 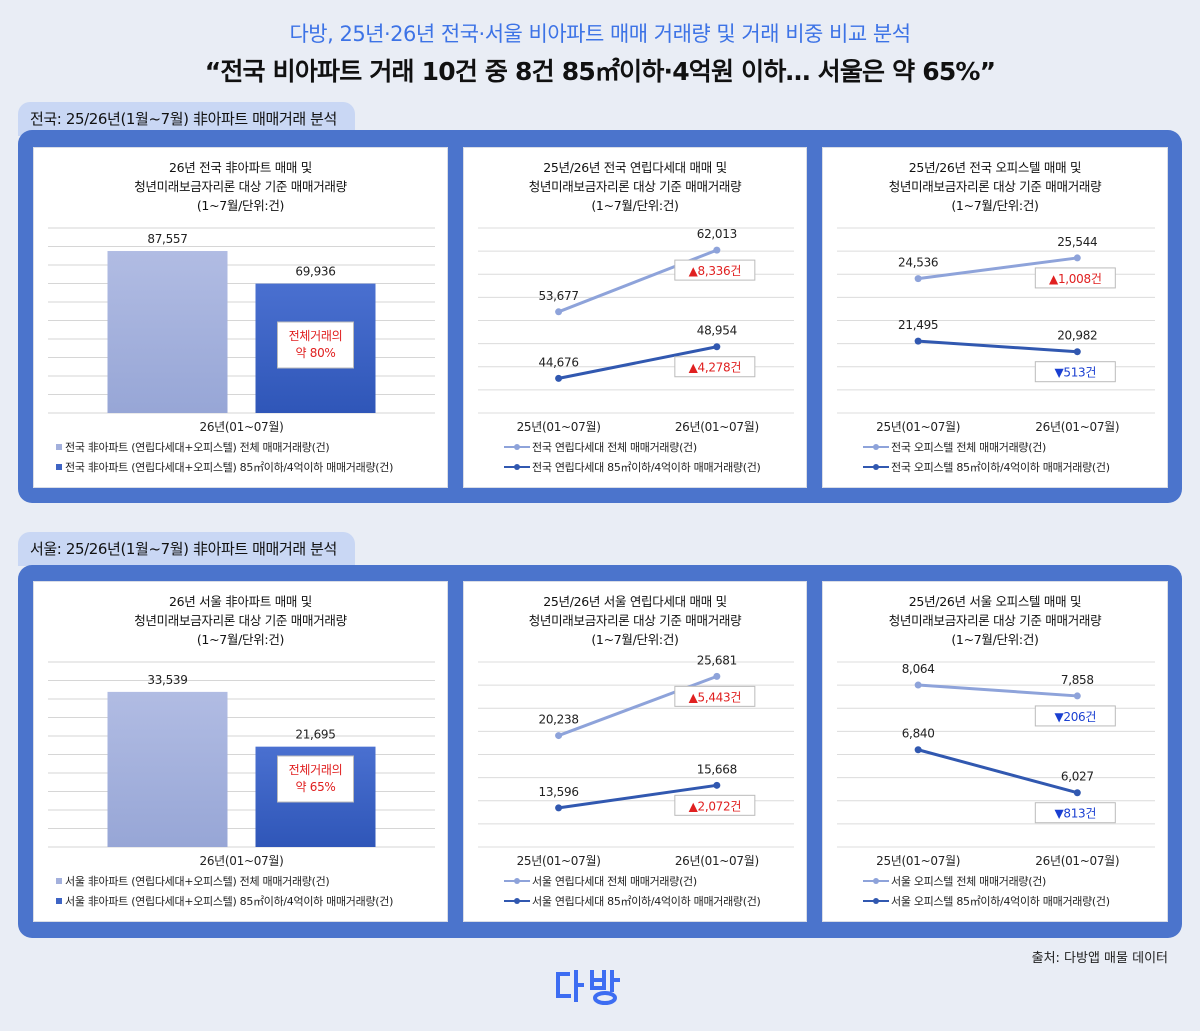 What do you see at coordinates (717, 769) in the screenshot?
I see `data-label: 15,668` at bounding box center [717, 769].